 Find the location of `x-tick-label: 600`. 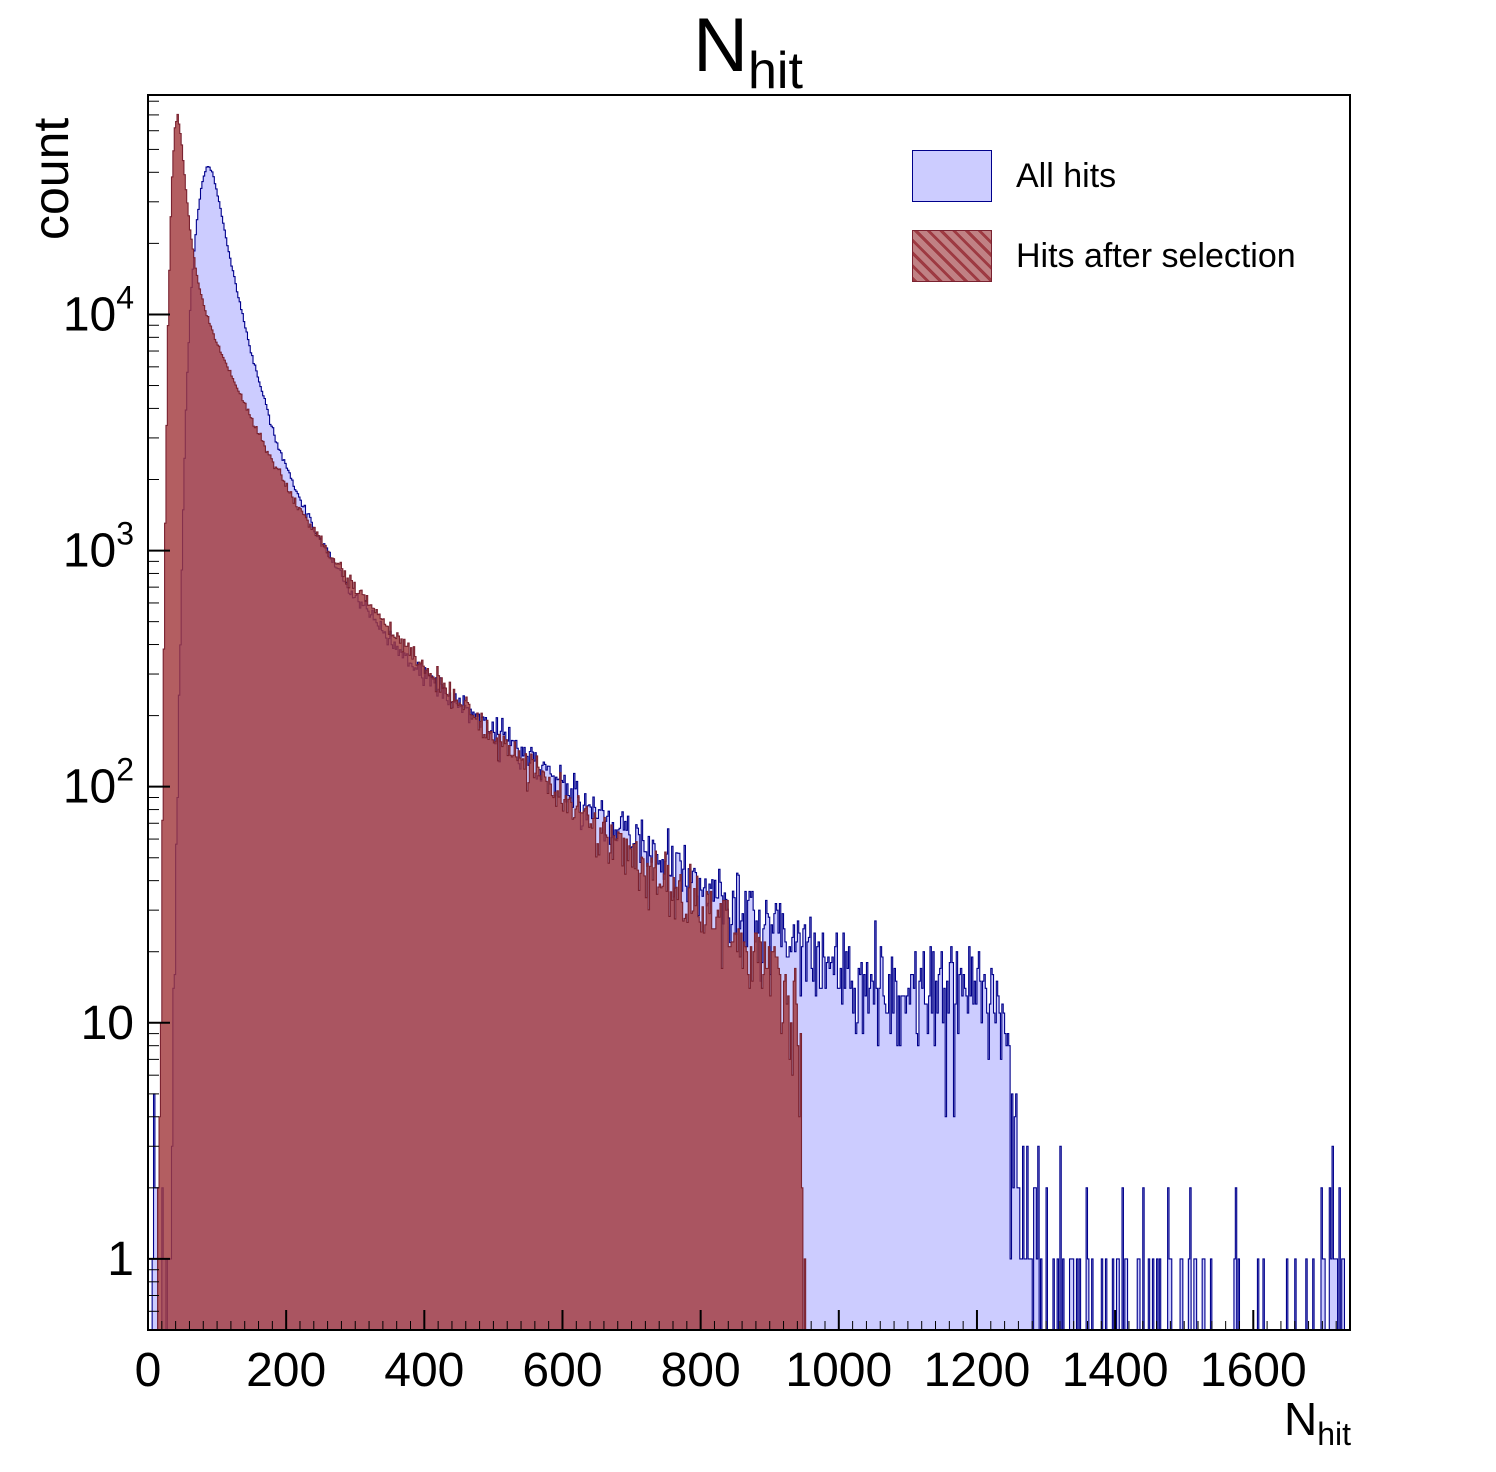

x-tick-label: 600 is located at coordinates (562, 1370).